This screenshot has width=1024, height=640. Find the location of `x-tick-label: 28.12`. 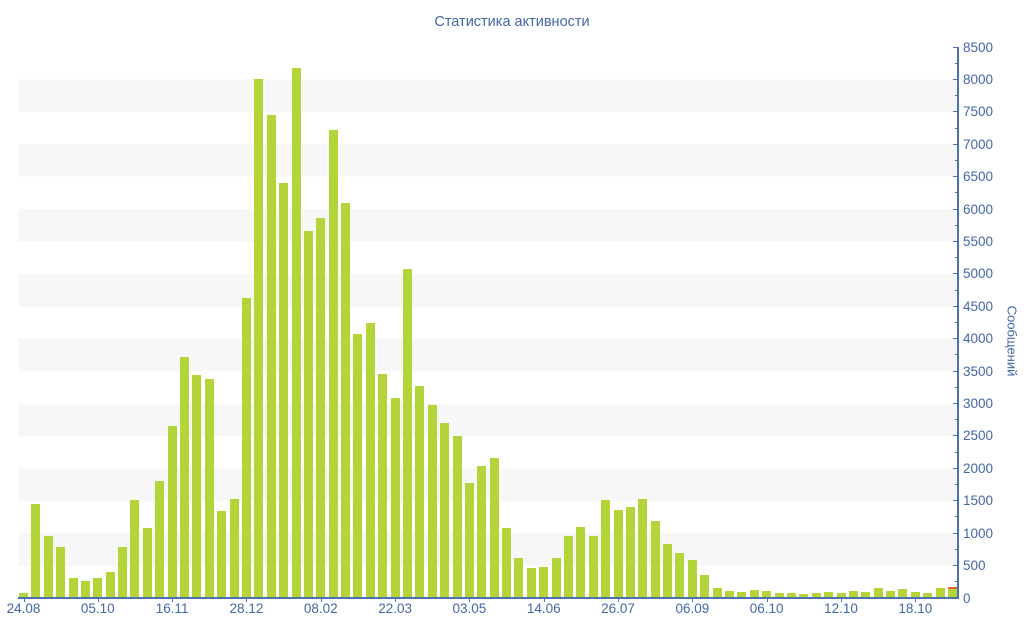

x-tick-label: 28.12 is located at coordinates (246, 608).